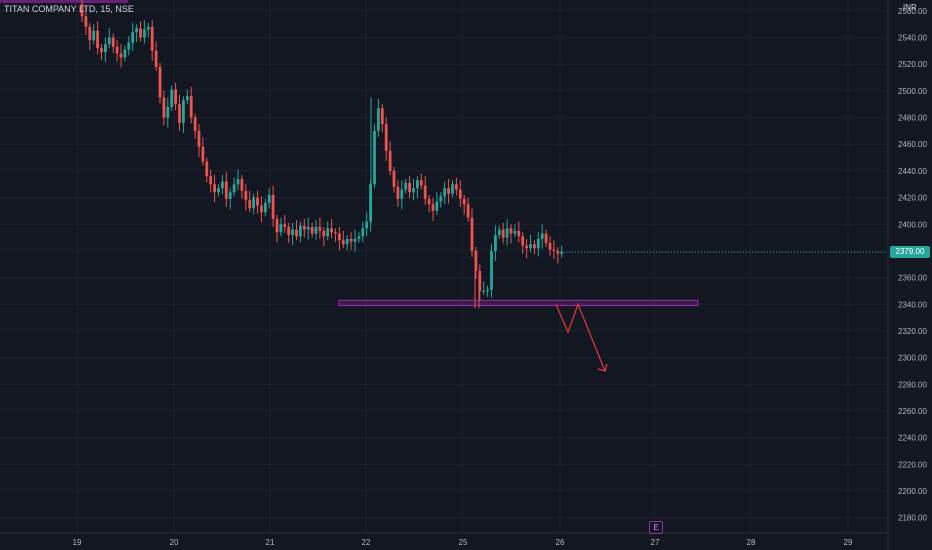 The height and width of the screenshot is (550, 932). Describe the element at coordinates (848, 542) in the screenshot. I see `x-tick-label: 29` at that location.